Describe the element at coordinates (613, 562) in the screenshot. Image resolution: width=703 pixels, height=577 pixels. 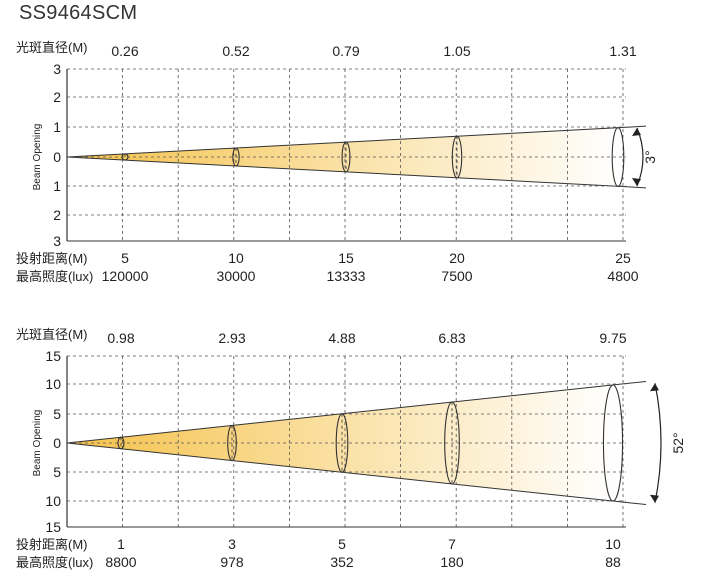
I see `max-illuminance-value: 88` at that location.